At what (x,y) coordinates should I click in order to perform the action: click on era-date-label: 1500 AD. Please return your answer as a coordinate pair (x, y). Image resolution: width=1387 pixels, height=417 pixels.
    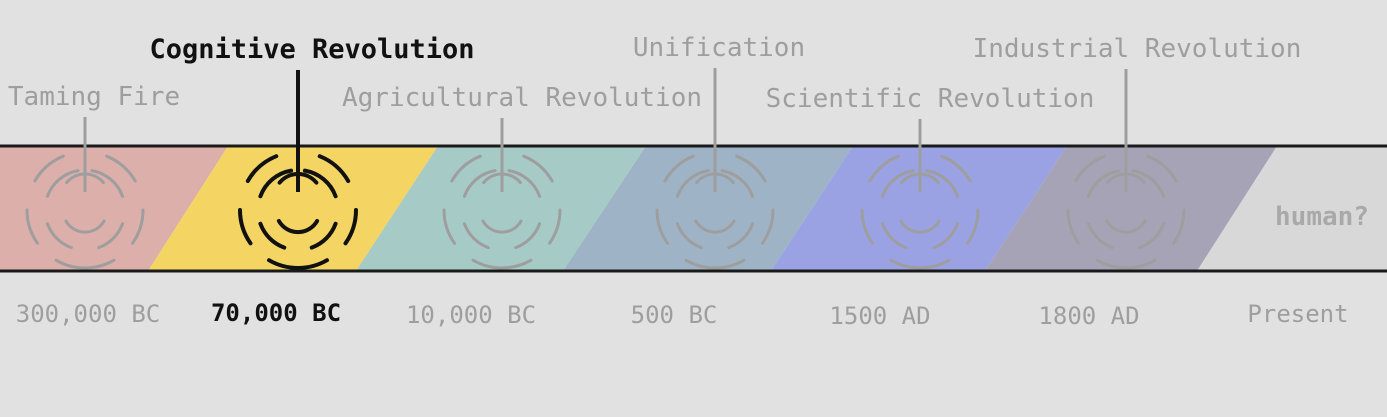
    Looking at the image, I should click on (879, 316).